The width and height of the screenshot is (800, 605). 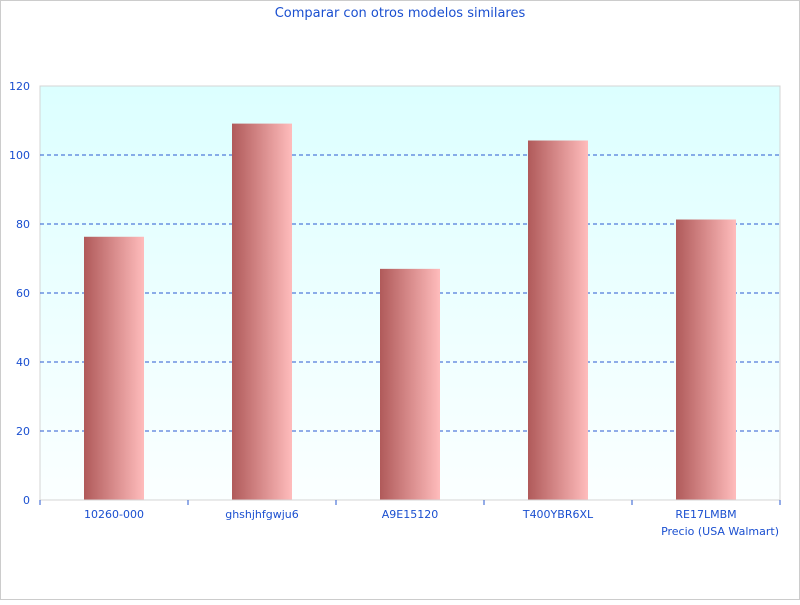 What do you see at coordinates (262, 514) in the screenshot?
I see `x-tick-label: ghshjhfgwju6` at bounding box center [262, 514].